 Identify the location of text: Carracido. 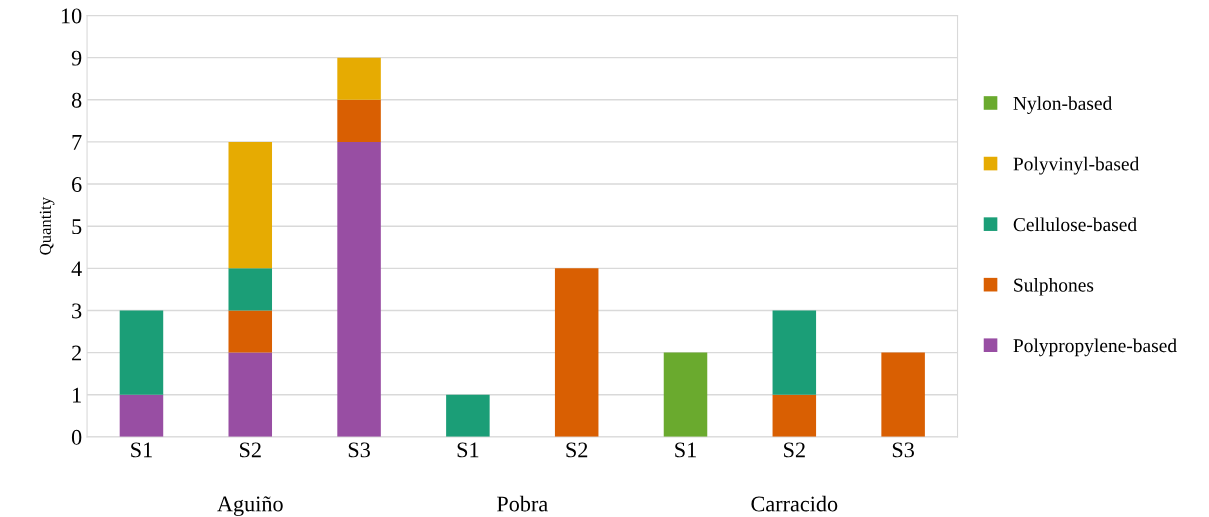
(794, 503).